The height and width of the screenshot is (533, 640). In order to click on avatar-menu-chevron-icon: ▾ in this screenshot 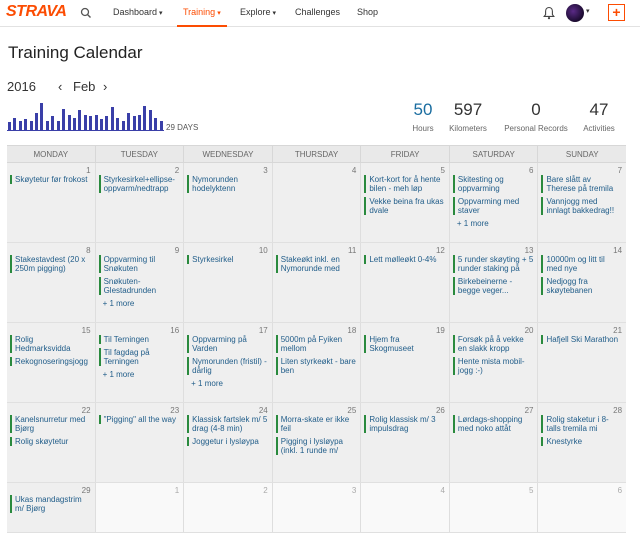, I will do `click(588, 11)`.